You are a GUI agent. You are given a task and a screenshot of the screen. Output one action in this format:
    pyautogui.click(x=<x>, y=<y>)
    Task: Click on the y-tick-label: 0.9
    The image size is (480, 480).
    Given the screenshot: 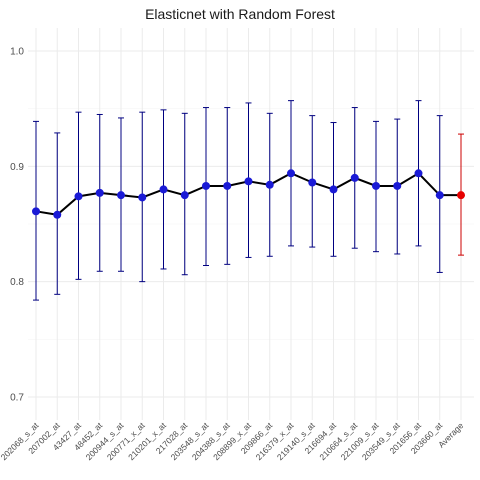 What is the action you would take?
    pyautogui.click(x=17, y=167)
    